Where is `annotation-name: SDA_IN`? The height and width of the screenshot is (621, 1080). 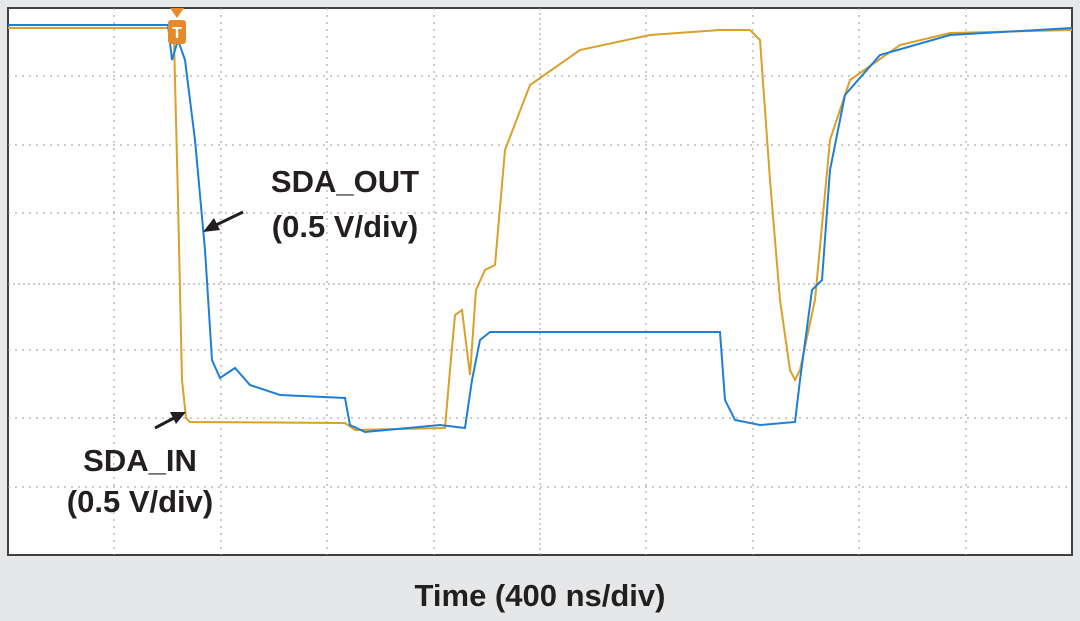 annotation-name: SDA_IN is located at coordinates (140, 460).